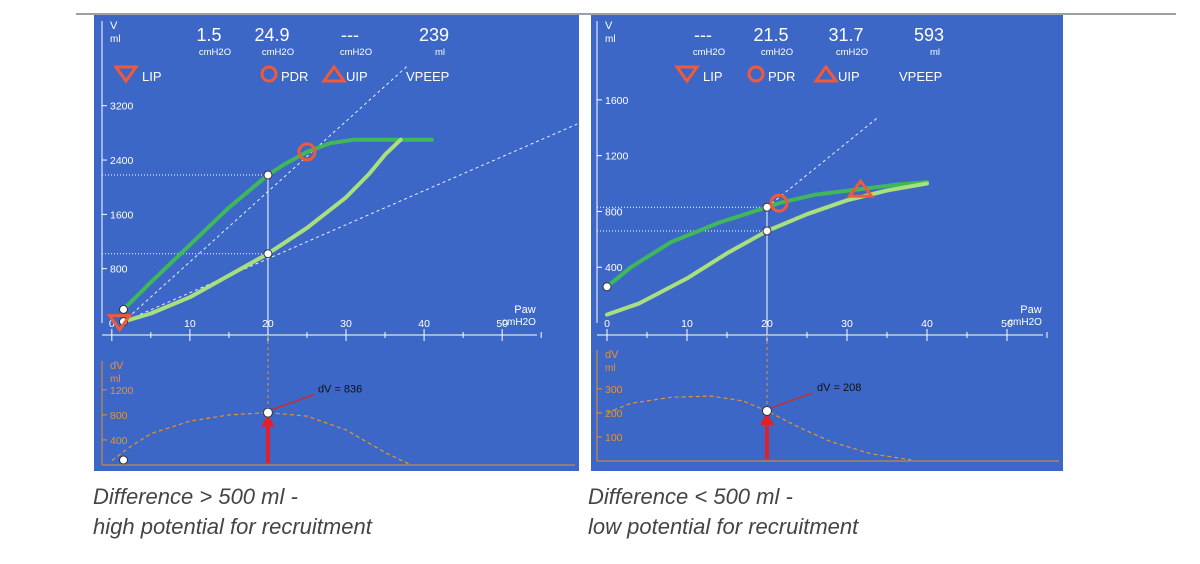 The width and height of the screenshot is (1200, 564). What do you see at coordinates (195, 496) in the screenshot?
I see `left-caption-line1: Difference > 500 ml -` at bounding box center [195, 496].